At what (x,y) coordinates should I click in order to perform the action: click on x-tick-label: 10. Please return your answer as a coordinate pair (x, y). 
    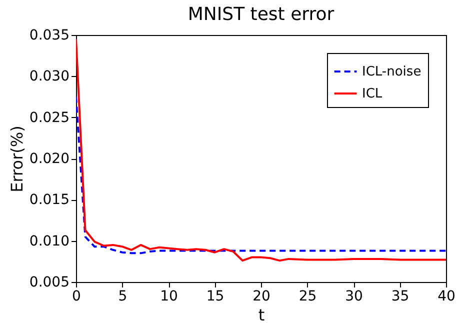
    Looking at the image, I should click on (169, 296).